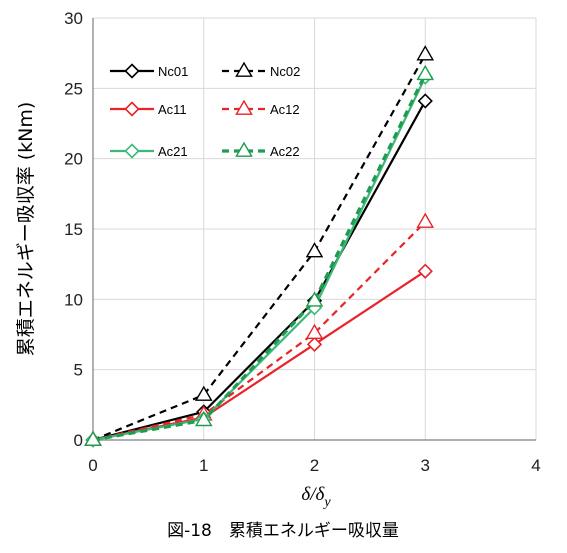  What do you see at coordinates (73, 159) in the screenshot?
I see `y-tick-label-4: 20` at bounding box center [73, 159].